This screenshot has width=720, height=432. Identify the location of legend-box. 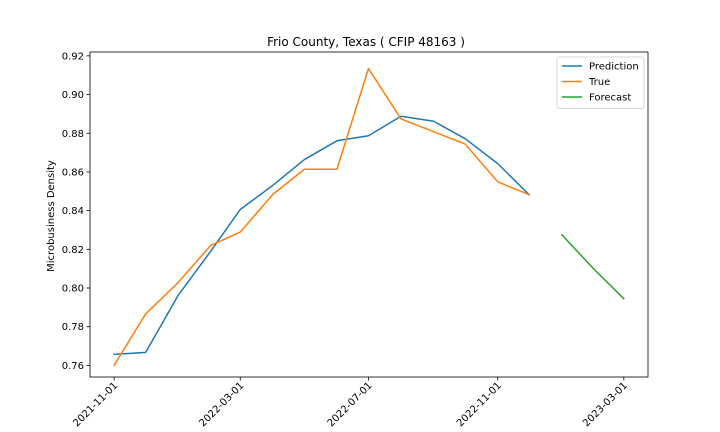
(600, 82).